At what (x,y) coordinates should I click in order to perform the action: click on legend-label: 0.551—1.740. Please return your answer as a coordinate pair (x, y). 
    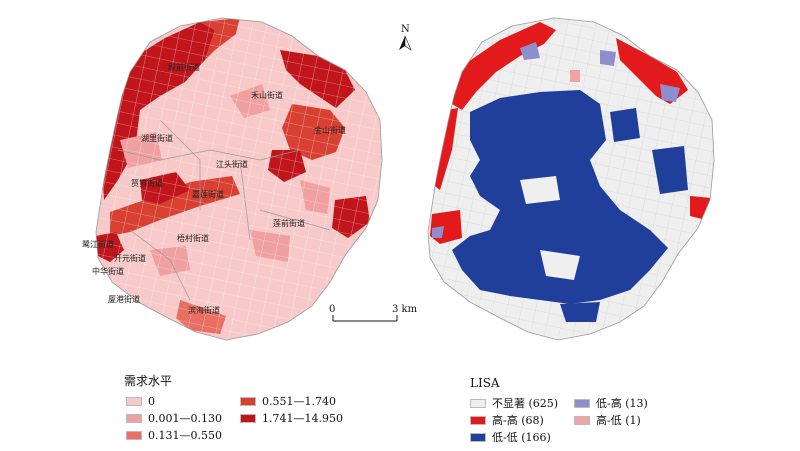
    Looking at the image, I should click on (299, 401).